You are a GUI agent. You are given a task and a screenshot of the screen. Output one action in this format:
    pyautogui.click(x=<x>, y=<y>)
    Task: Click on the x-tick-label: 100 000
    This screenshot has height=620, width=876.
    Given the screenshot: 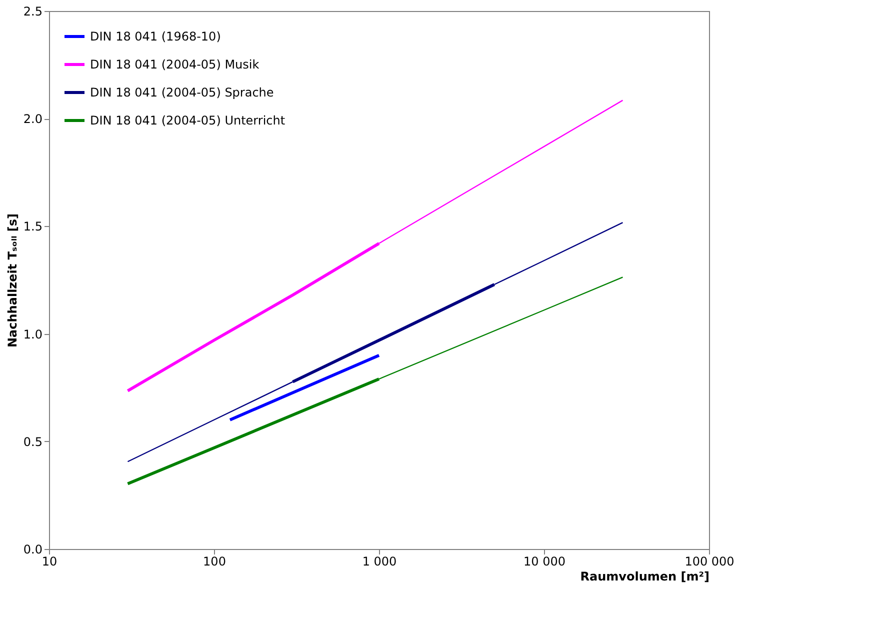 What is the action you would take?
    pyautogui.click(x=709, y=561)
    